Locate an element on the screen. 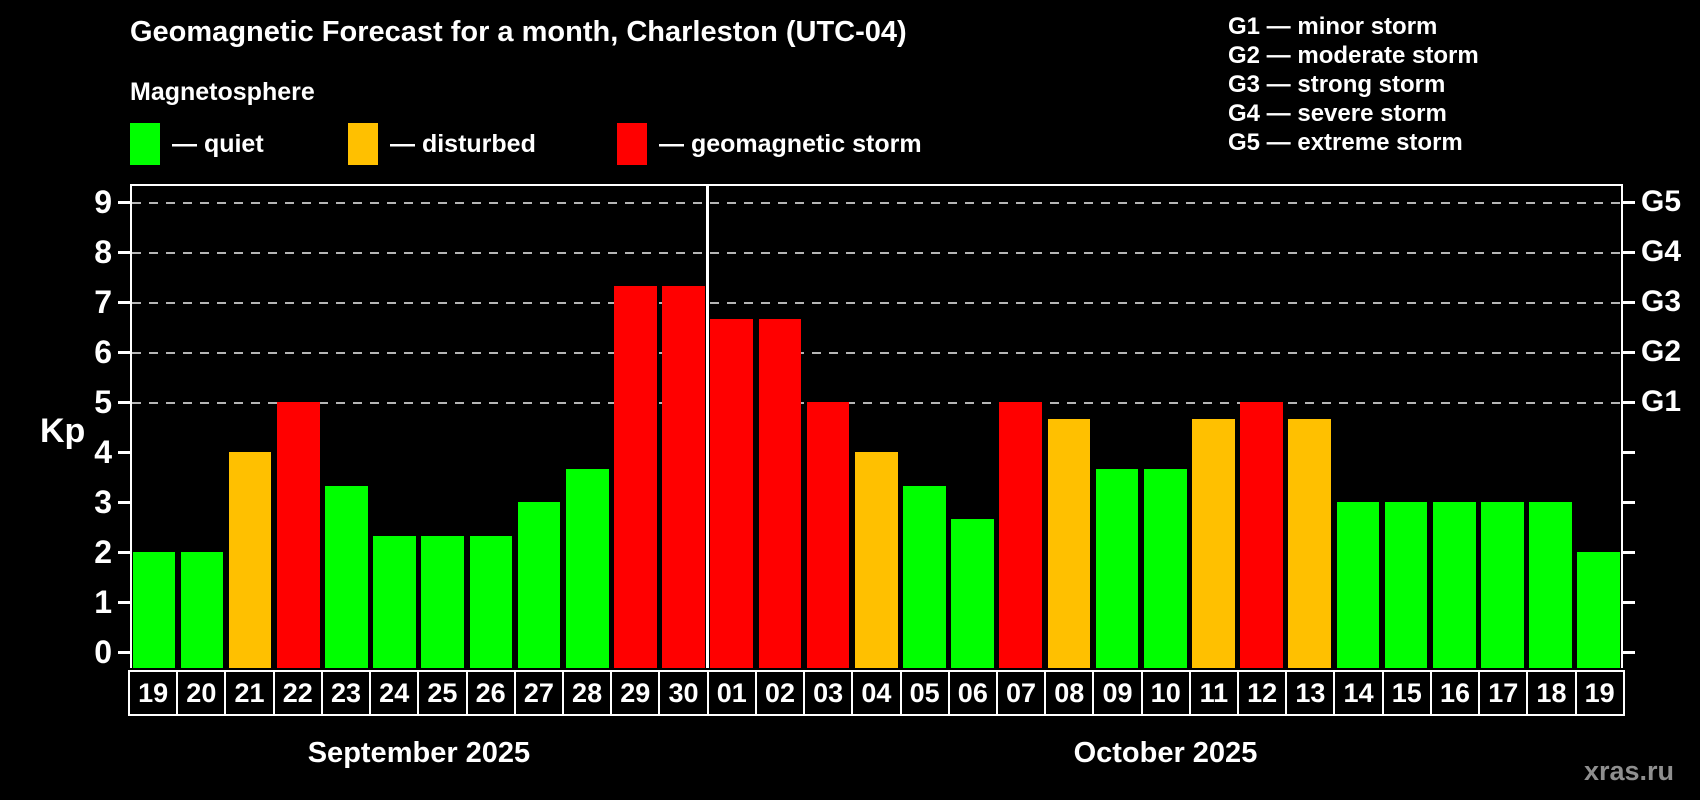 This screenshot has height=800, width=1700. storm-scale-line: G5 — extreme storm is located at coordinates (1345, 142).